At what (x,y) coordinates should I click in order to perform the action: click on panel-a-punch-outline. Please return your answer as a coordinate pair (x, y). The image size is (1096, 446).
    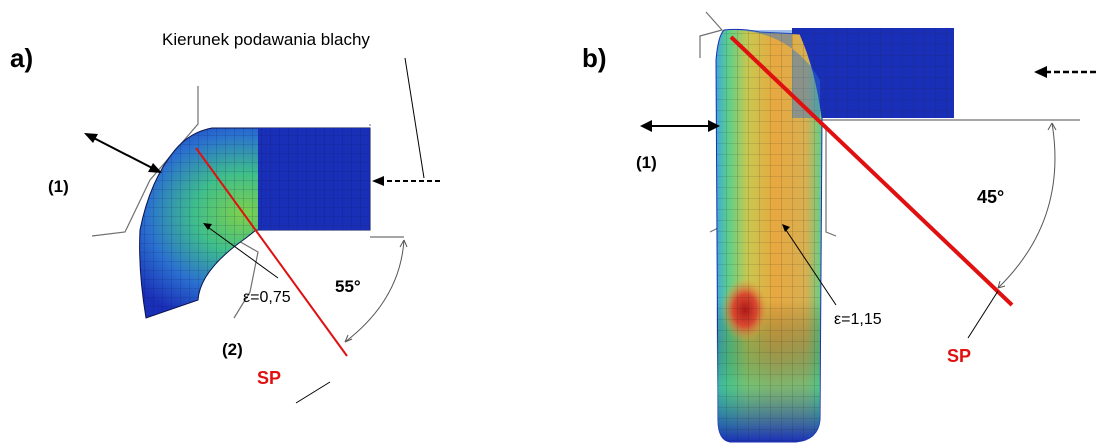
    Looking at the image, I should click on (246, 279).